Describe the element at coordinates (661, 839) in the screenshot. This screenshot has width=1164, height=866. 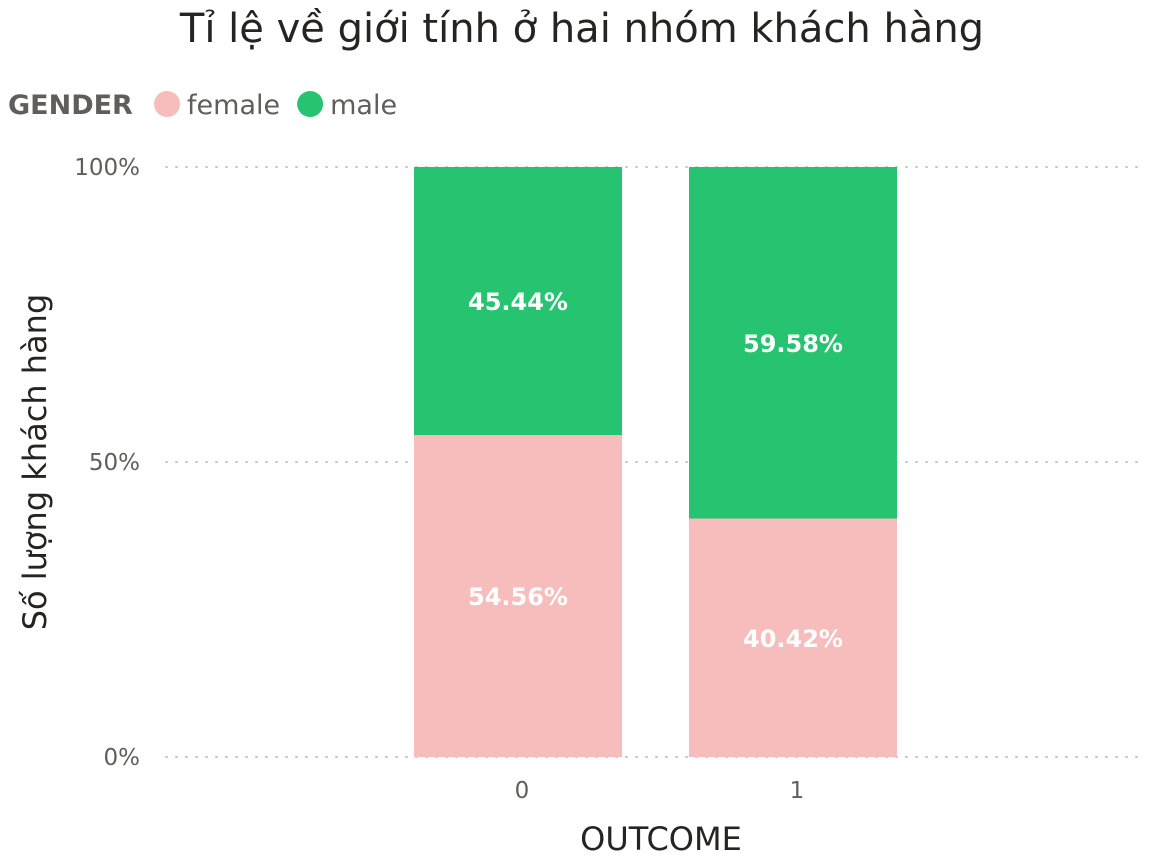
I see `x-axis-title: OUTCOME` at that location.